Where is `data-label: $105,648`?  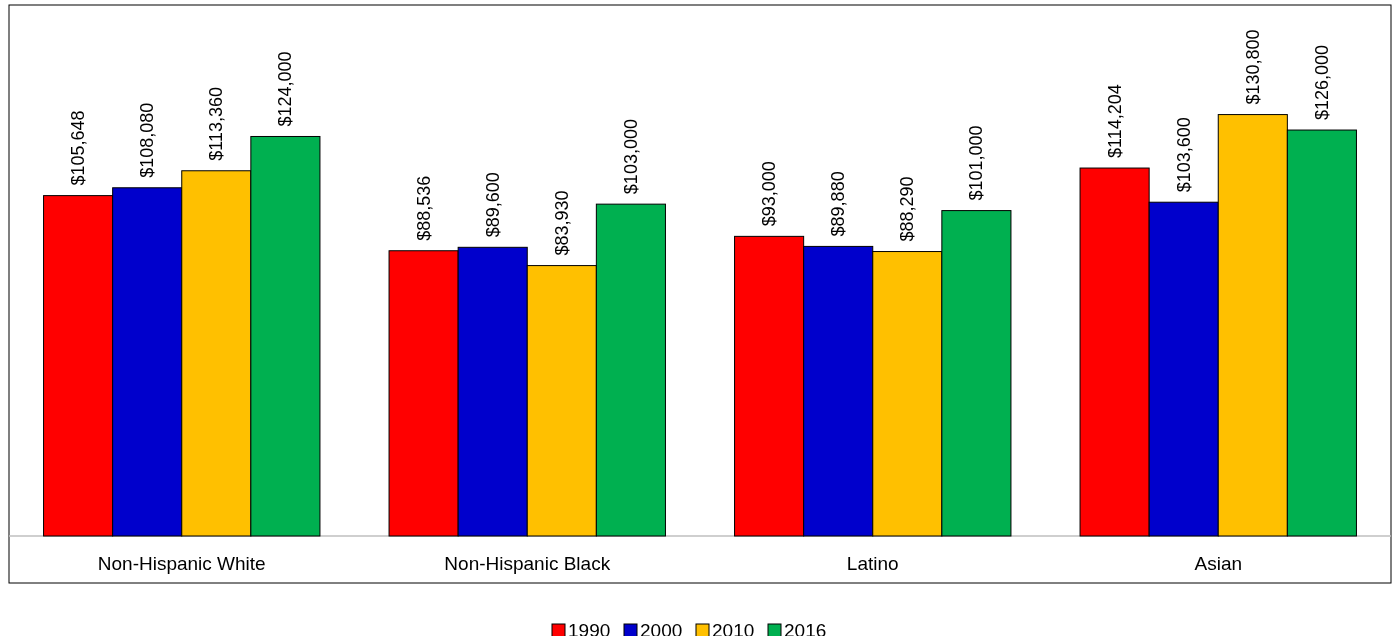
data-label: $105,648 is located at coordinates (78, 148).